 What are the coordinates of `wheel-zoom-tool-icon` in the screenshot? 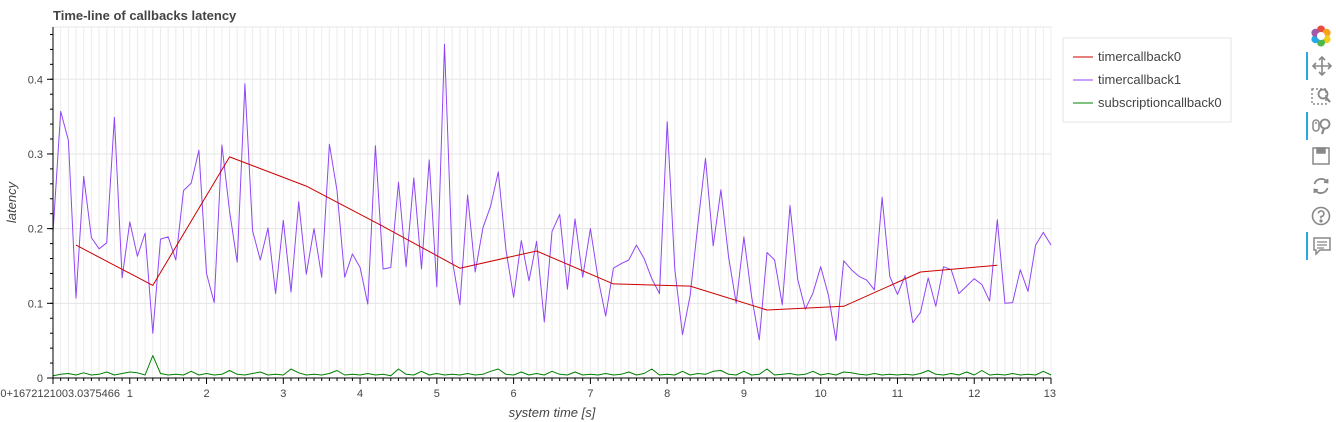 It's located at (1321, 126).